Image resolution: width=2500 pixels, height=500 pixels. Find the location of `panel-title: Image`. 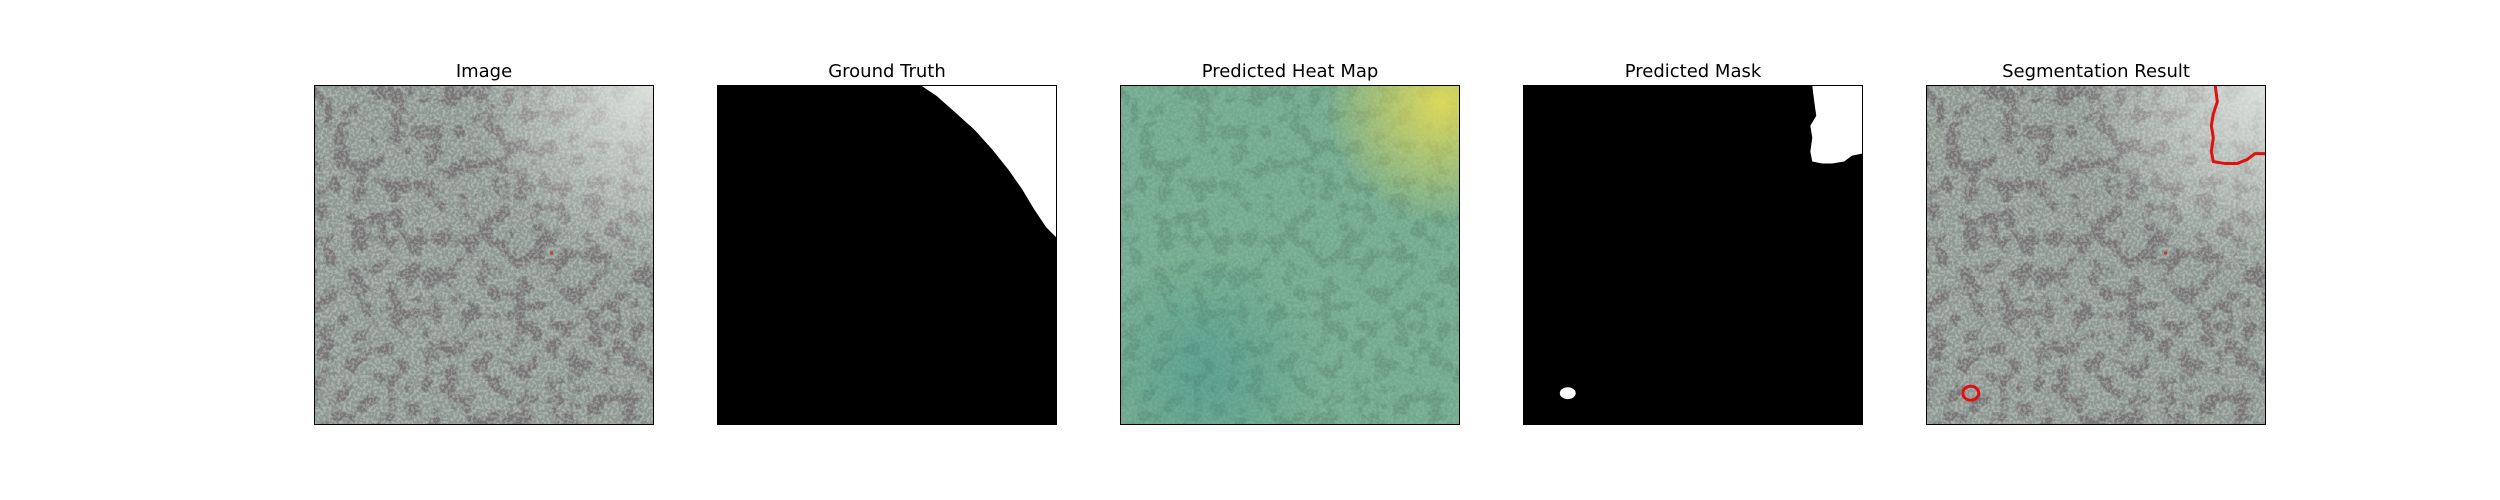

panel-title: Image is located at coordinates (484, 71).